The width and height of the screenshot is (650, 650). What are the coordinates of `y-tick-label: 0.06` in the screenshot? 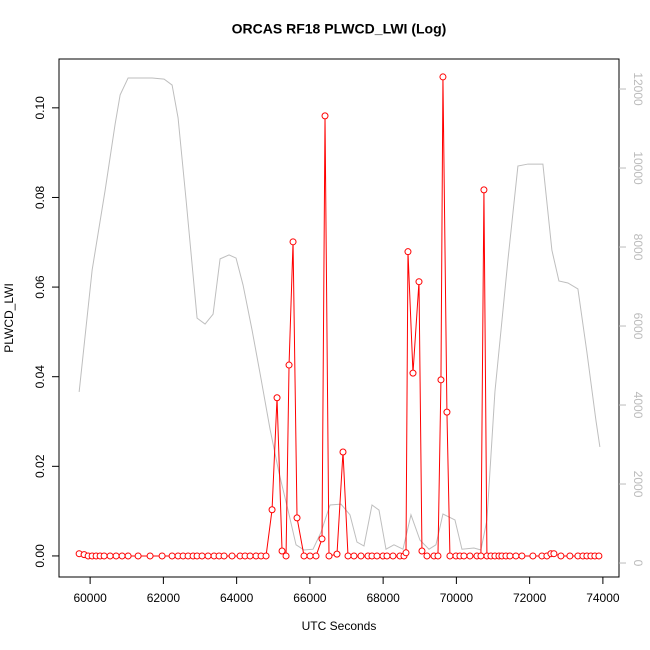 It's located at (40, 287).